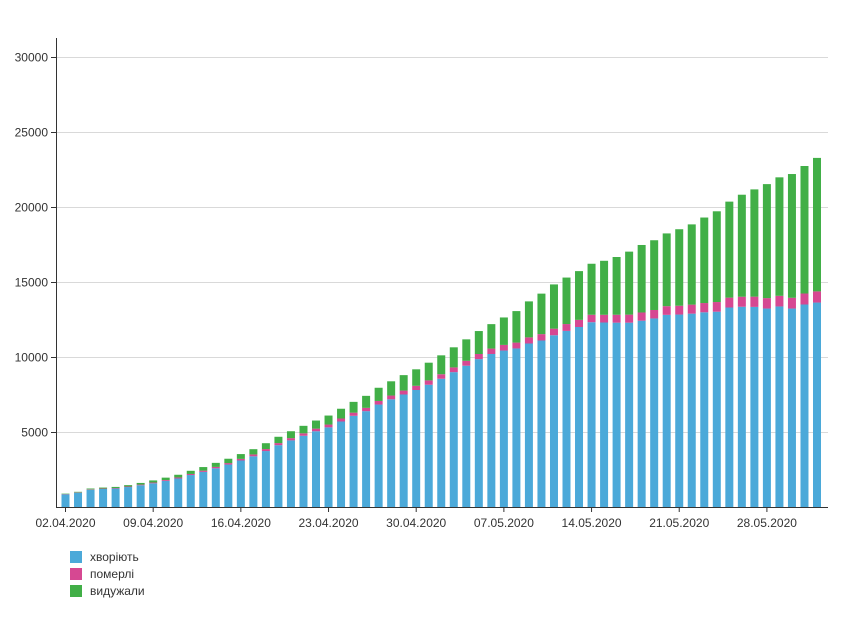 This screenshot has width=868, height=632. I want to click on x-tick-label: 14.05.2020, so click(592, 523).